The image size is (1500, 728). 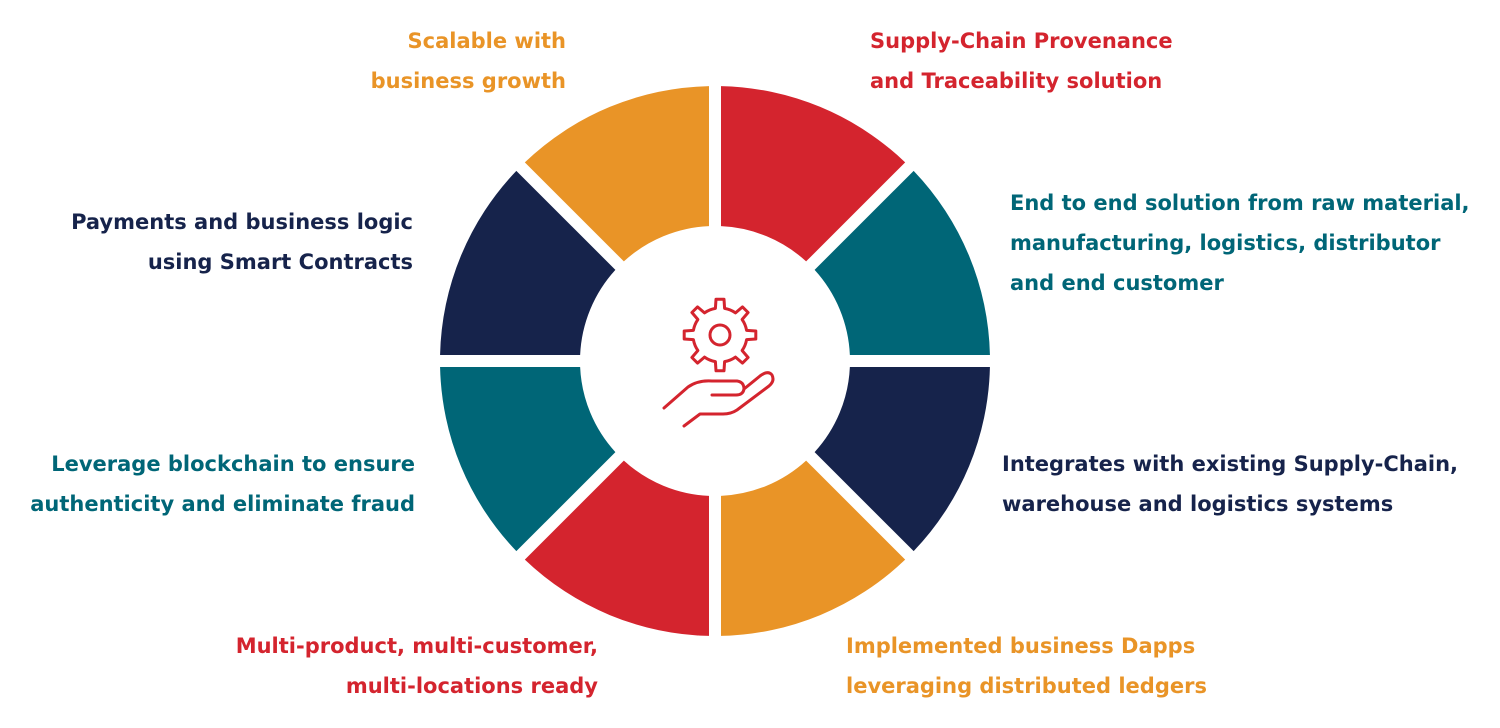 What do you see at coordinates (1016, 81) in the screenshot?
I see `label-line: and Traceability solution` at bounding box center [1016, 81].